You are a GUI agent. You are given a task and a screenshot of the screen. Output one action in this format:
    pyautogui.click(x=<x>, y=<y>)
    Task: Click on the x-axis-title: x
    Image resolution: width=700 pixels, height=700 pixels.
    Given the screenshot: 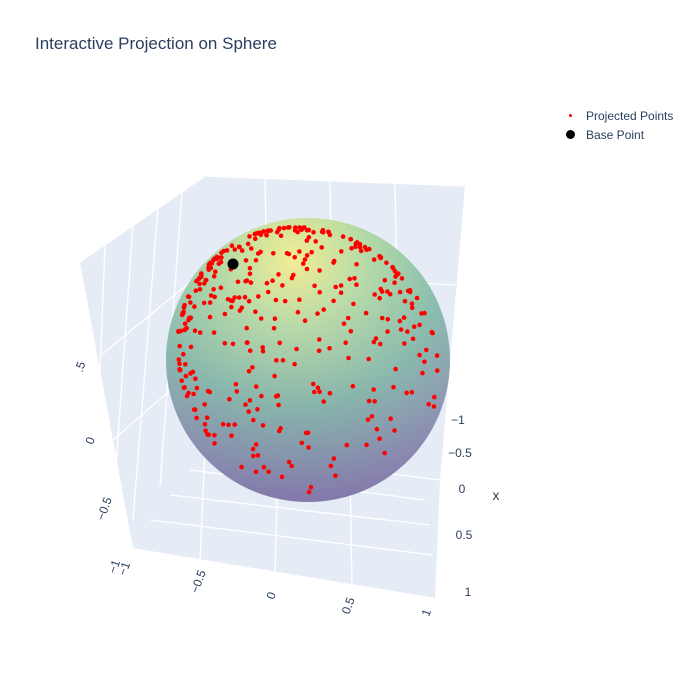 What is the action you would take?
    pyautogui.click(x=496, y=495)
    